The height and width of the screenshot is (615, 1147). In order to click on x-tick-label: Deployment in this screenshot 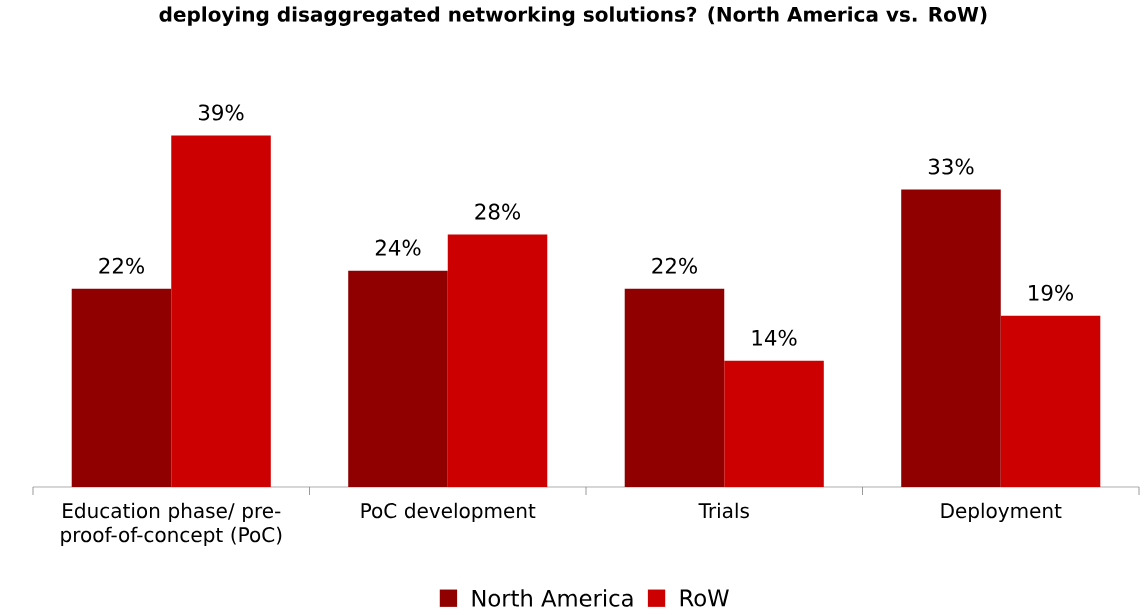, I will do `click(1001, 512)`.